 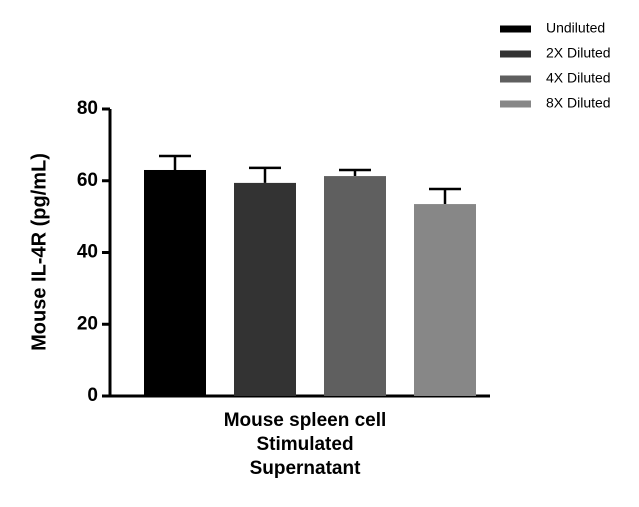 I want to click on legend-label: Undiluted, so click(x=575, y=28).